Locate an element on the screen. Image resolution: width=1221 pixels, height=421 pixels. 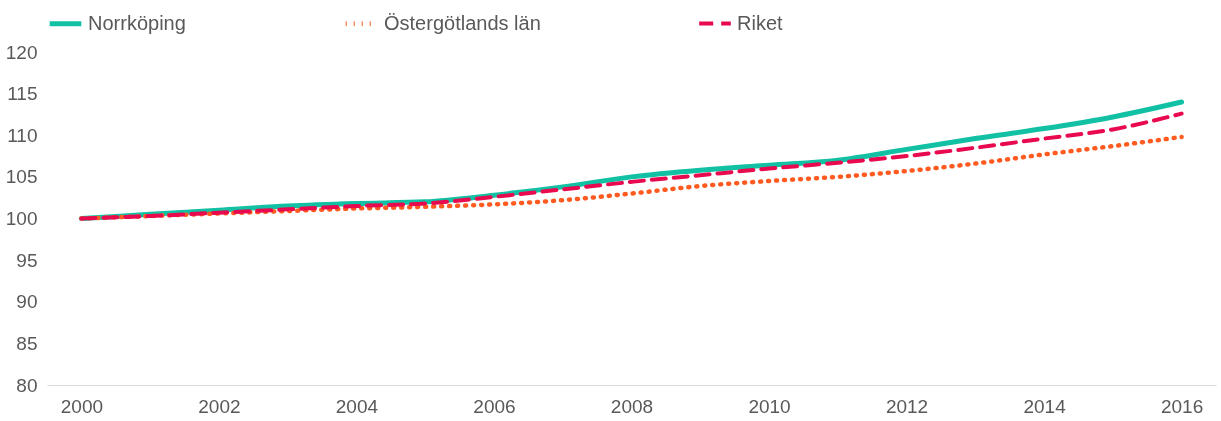
x-tick-label: 2002 is located at coordinates (219, 406).